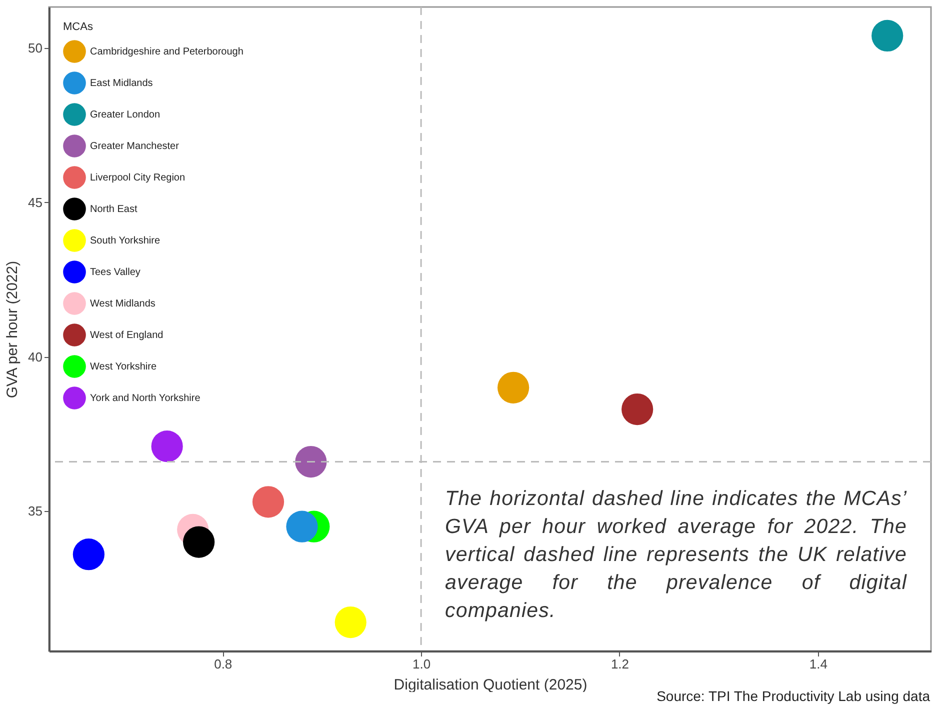 This screenshot has width=936, height=708. What do you see at coordinates (676, 555) in the screenshot?
I see `annotation: The horizontal dashed line indicates the MCAs’ GVA per hour worked average for 2022. The vertical dashed line represents the UK relative average for the prevalence of digital companies.` at bounding box center [676, 555].